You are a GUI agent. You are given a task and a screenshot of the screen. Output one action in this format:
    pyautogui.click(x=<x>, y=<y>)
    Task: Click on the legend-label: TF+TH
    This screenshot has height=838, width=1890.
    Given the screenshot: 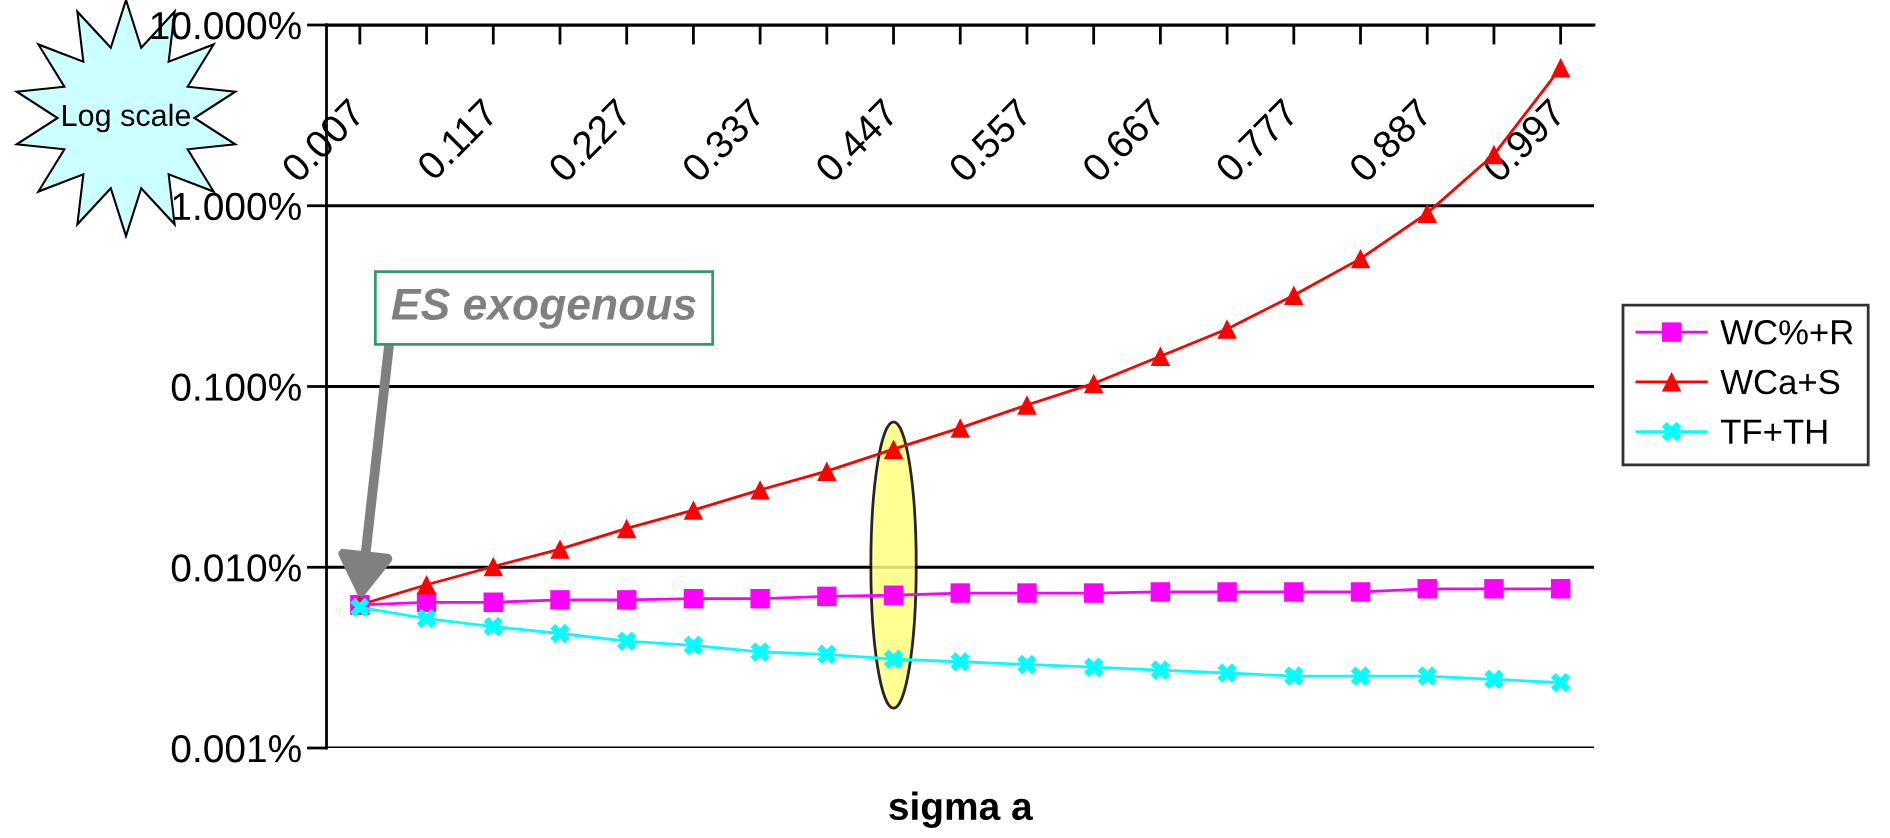 What is the action you would take?
    pyautogui.click(x=1774, y=431)
    